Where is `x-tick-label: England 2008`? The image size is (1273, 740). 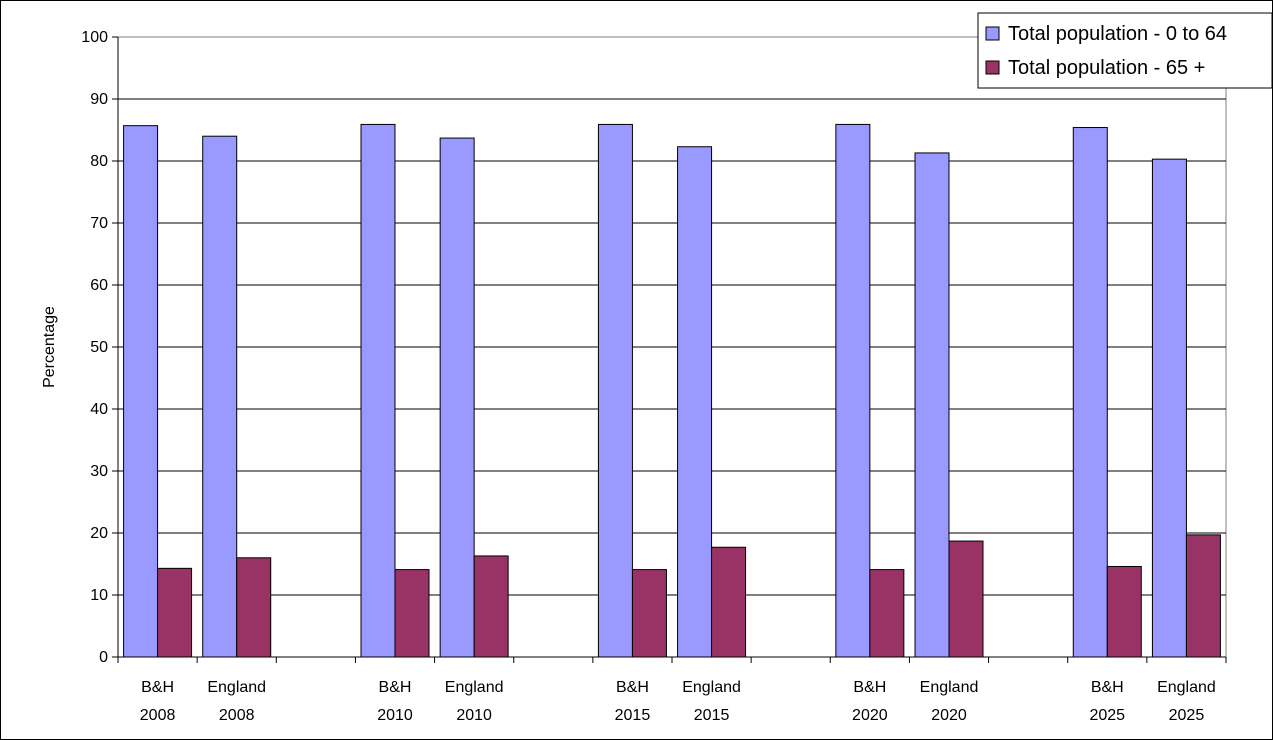
x-tick-label: England 2008 is located at coordinates (236, 701).